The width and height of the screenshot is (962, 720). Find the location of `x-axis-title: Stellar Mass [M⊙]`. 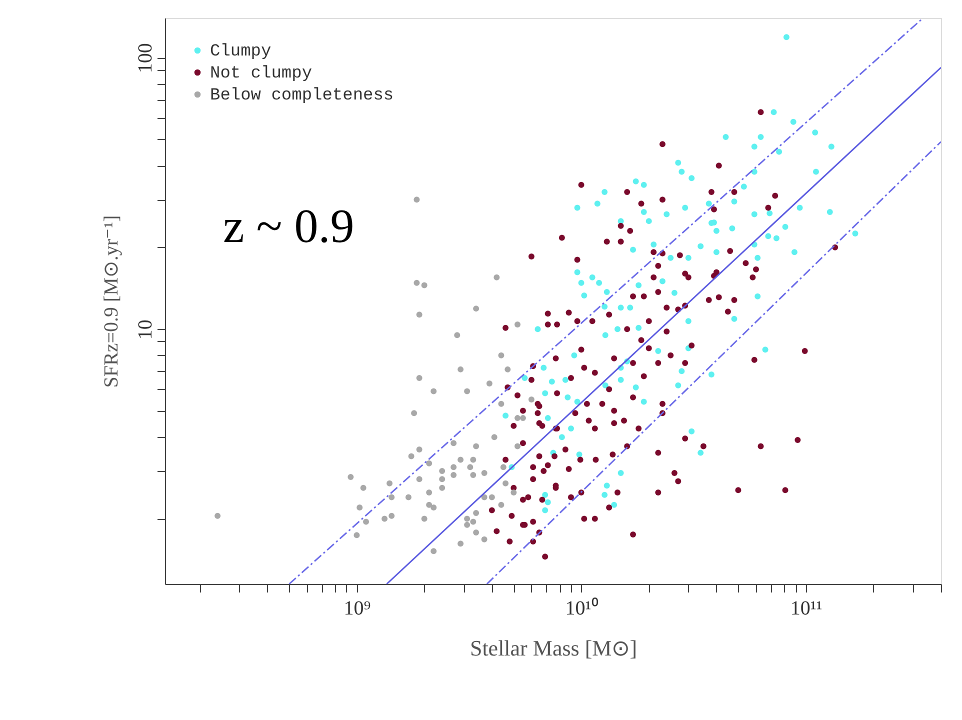

x-axis-title: Stellar Mass [M⊙] is located at coordinates (554, 648).